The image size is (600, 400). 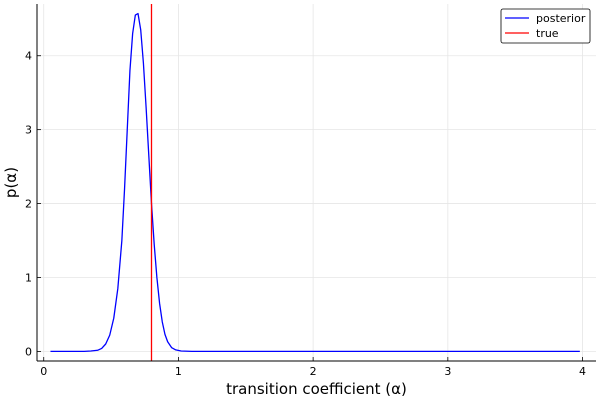 I want to click on y-tick-label: 1, so click(x=28, y=277).